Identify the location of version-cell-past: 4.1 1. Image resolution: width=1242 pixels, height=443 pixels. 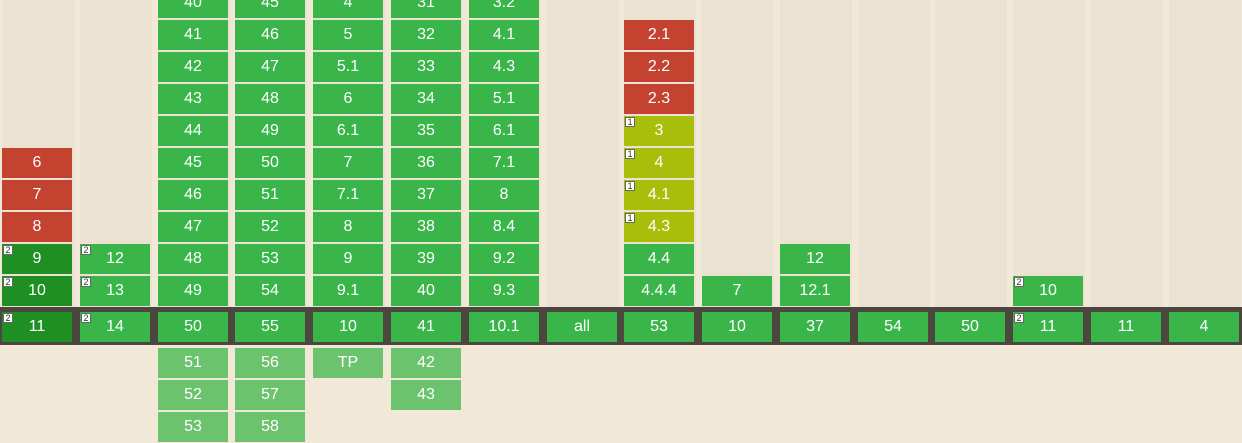
(659, 195).